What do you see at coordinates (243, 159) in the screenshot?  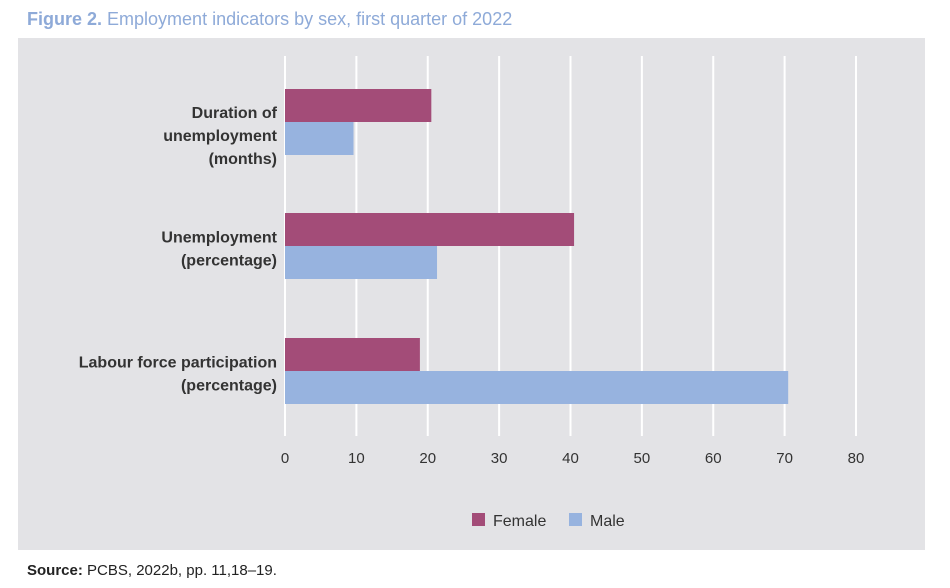 I see `category-label-line: (months)` at bounding box center [243, 159].